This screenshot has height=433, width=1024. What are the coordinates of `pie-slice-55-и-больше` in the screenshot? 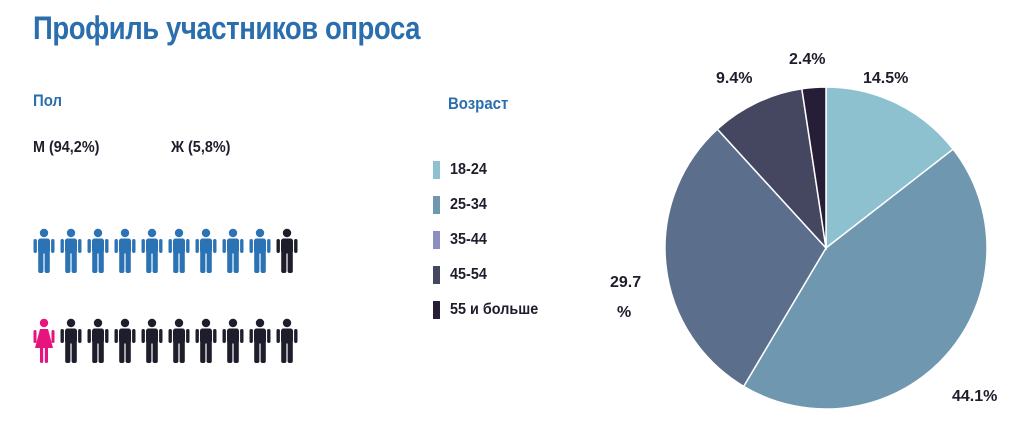 It's located at (813, 167).